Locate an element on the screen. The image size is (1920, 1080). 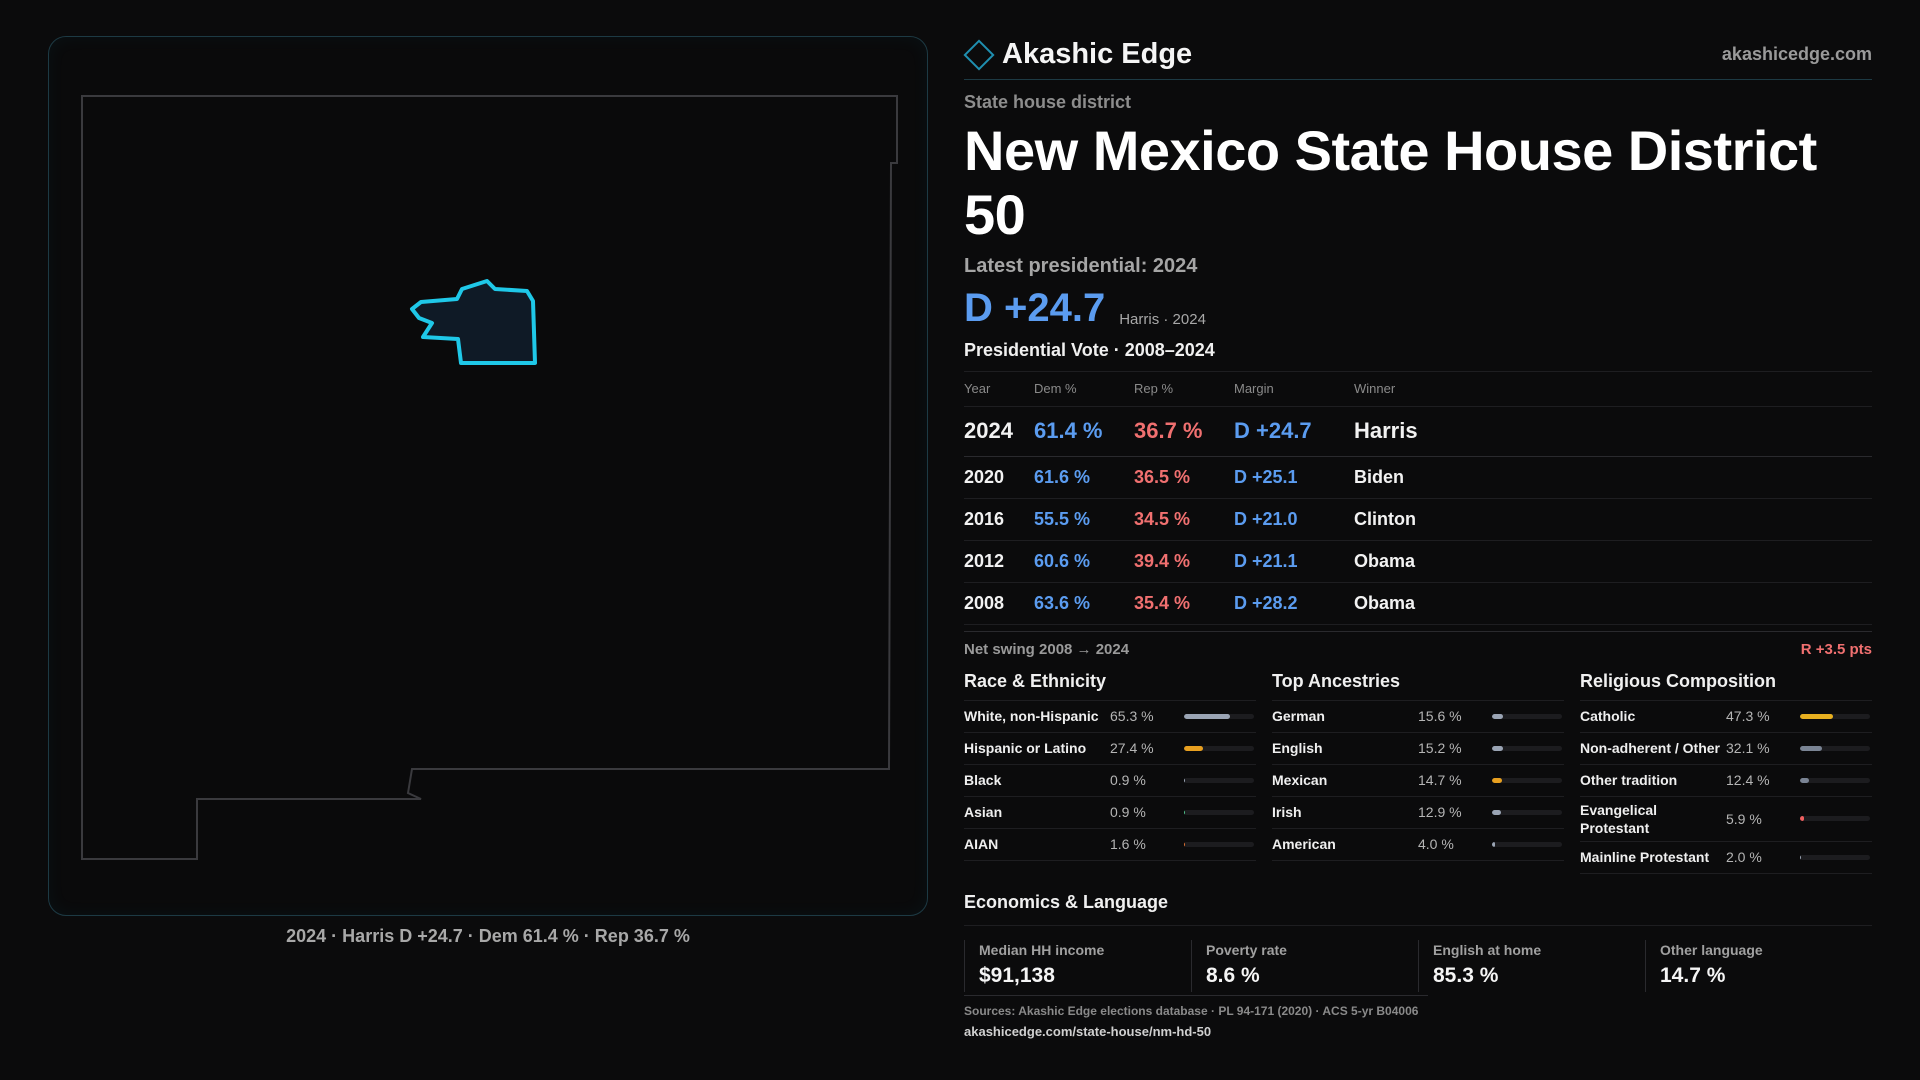
ancestries-row: American 4.0 % is located at coordinates (1418, 845).